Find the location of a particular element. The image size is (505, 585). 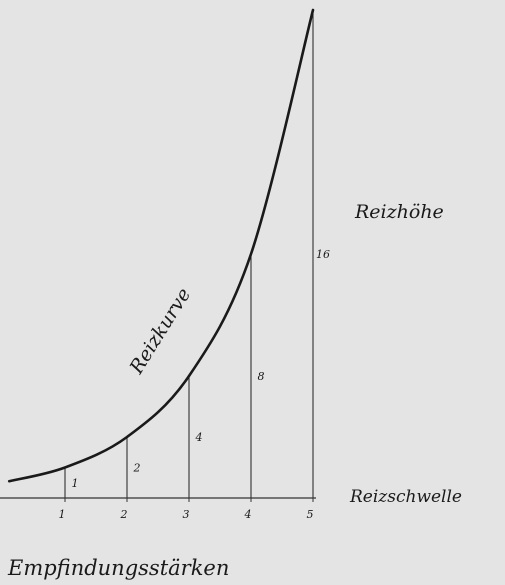

x-tick-label: 4 is located at coordinates (248, 514).